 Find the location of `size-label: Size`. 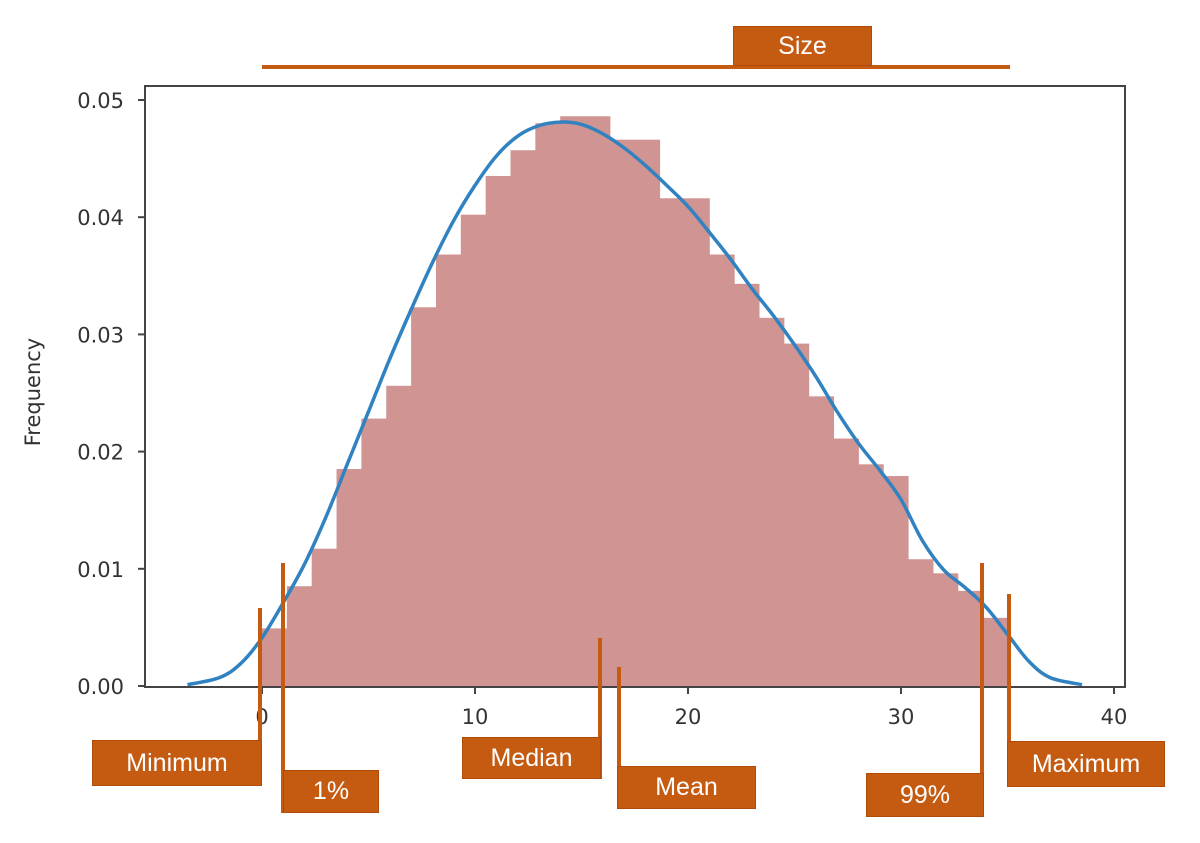

size-label: Size is located at coordinates (802, 46).